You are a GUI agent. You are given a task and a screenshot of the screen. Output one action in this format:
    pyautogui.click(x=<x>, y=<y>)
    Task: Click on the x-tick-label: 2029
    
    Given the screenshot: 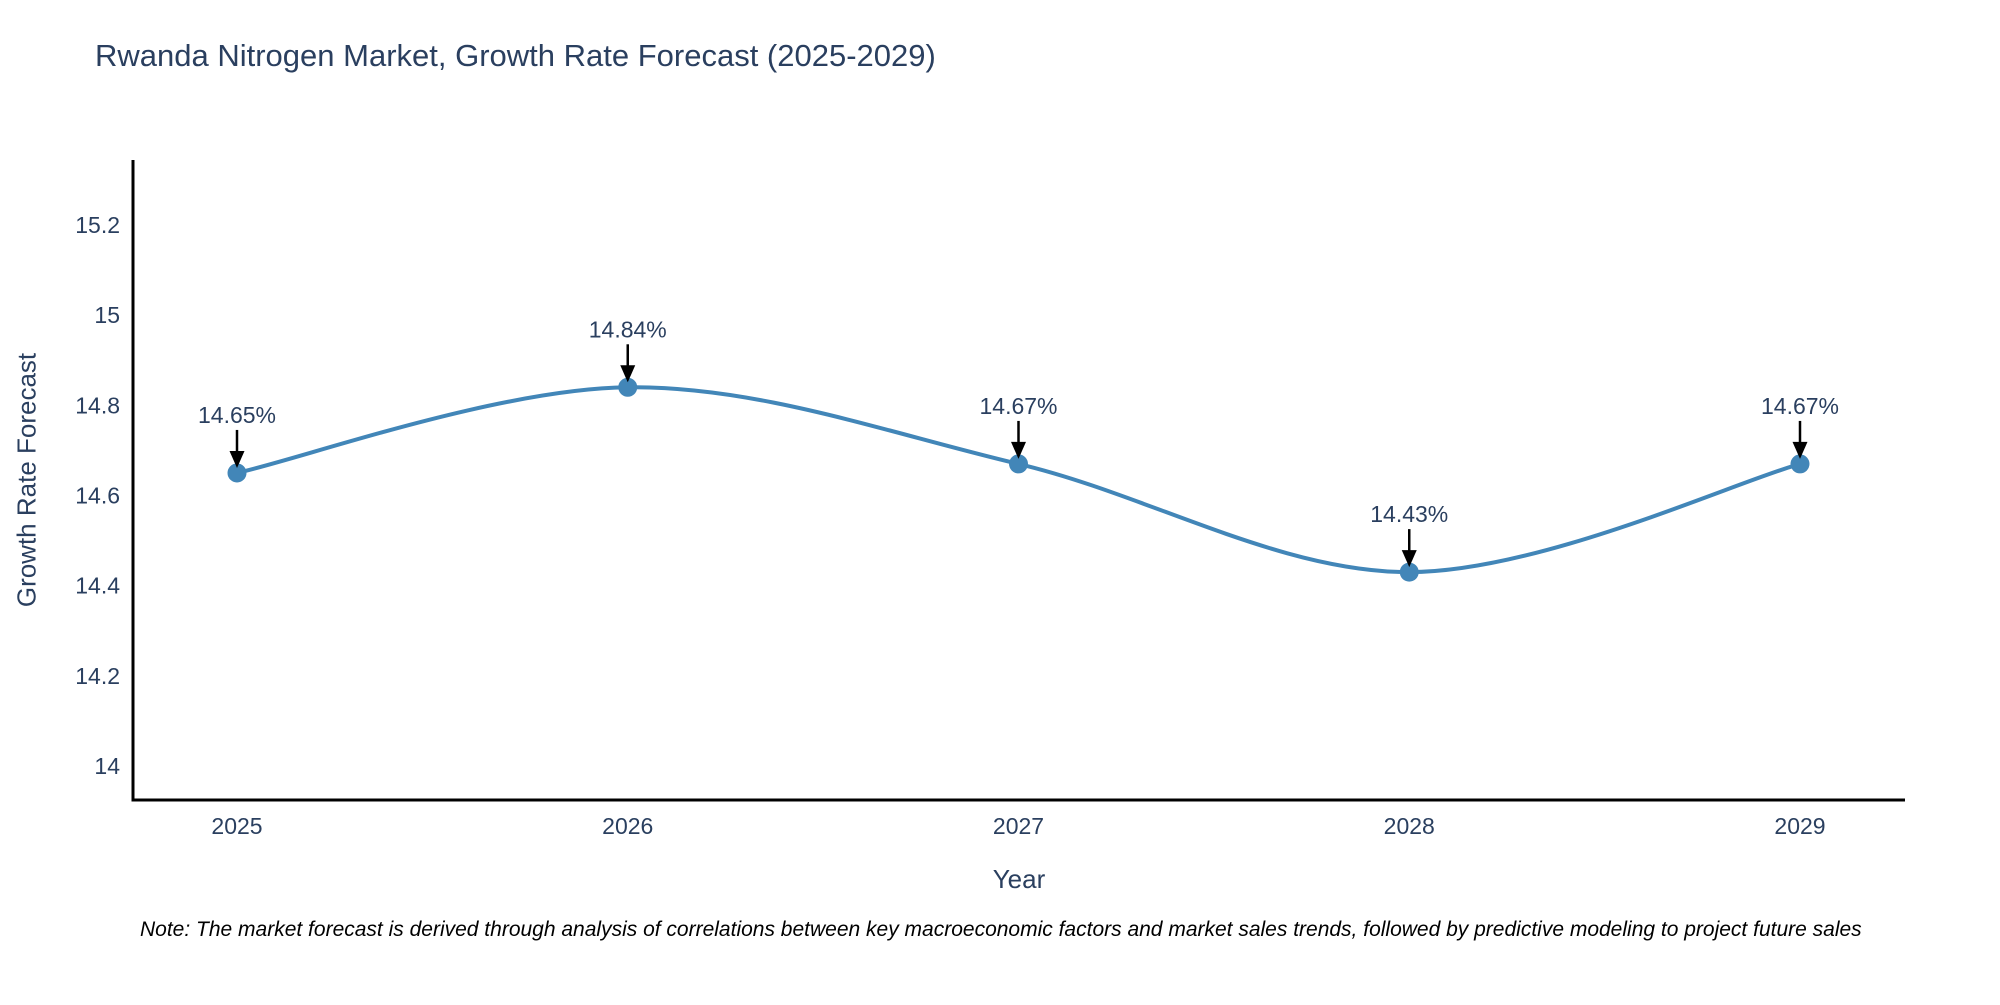 What is the action you would take?
    pyautogui.click(x=1799, y=826)
    